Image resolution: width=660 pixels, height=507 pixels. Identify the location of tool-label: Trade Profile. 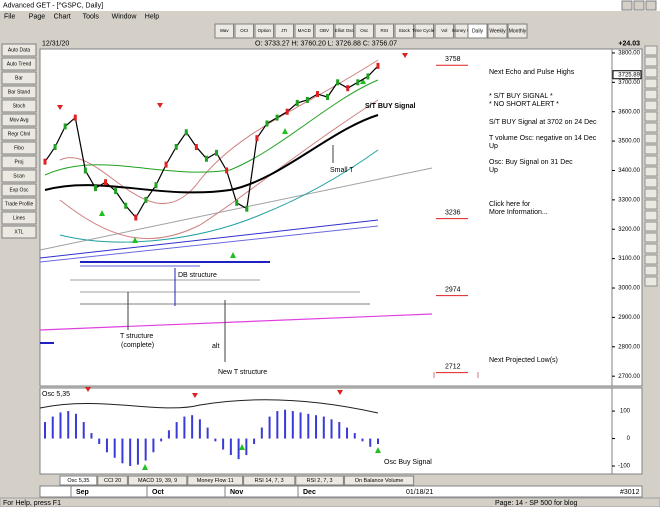
(19, 204).